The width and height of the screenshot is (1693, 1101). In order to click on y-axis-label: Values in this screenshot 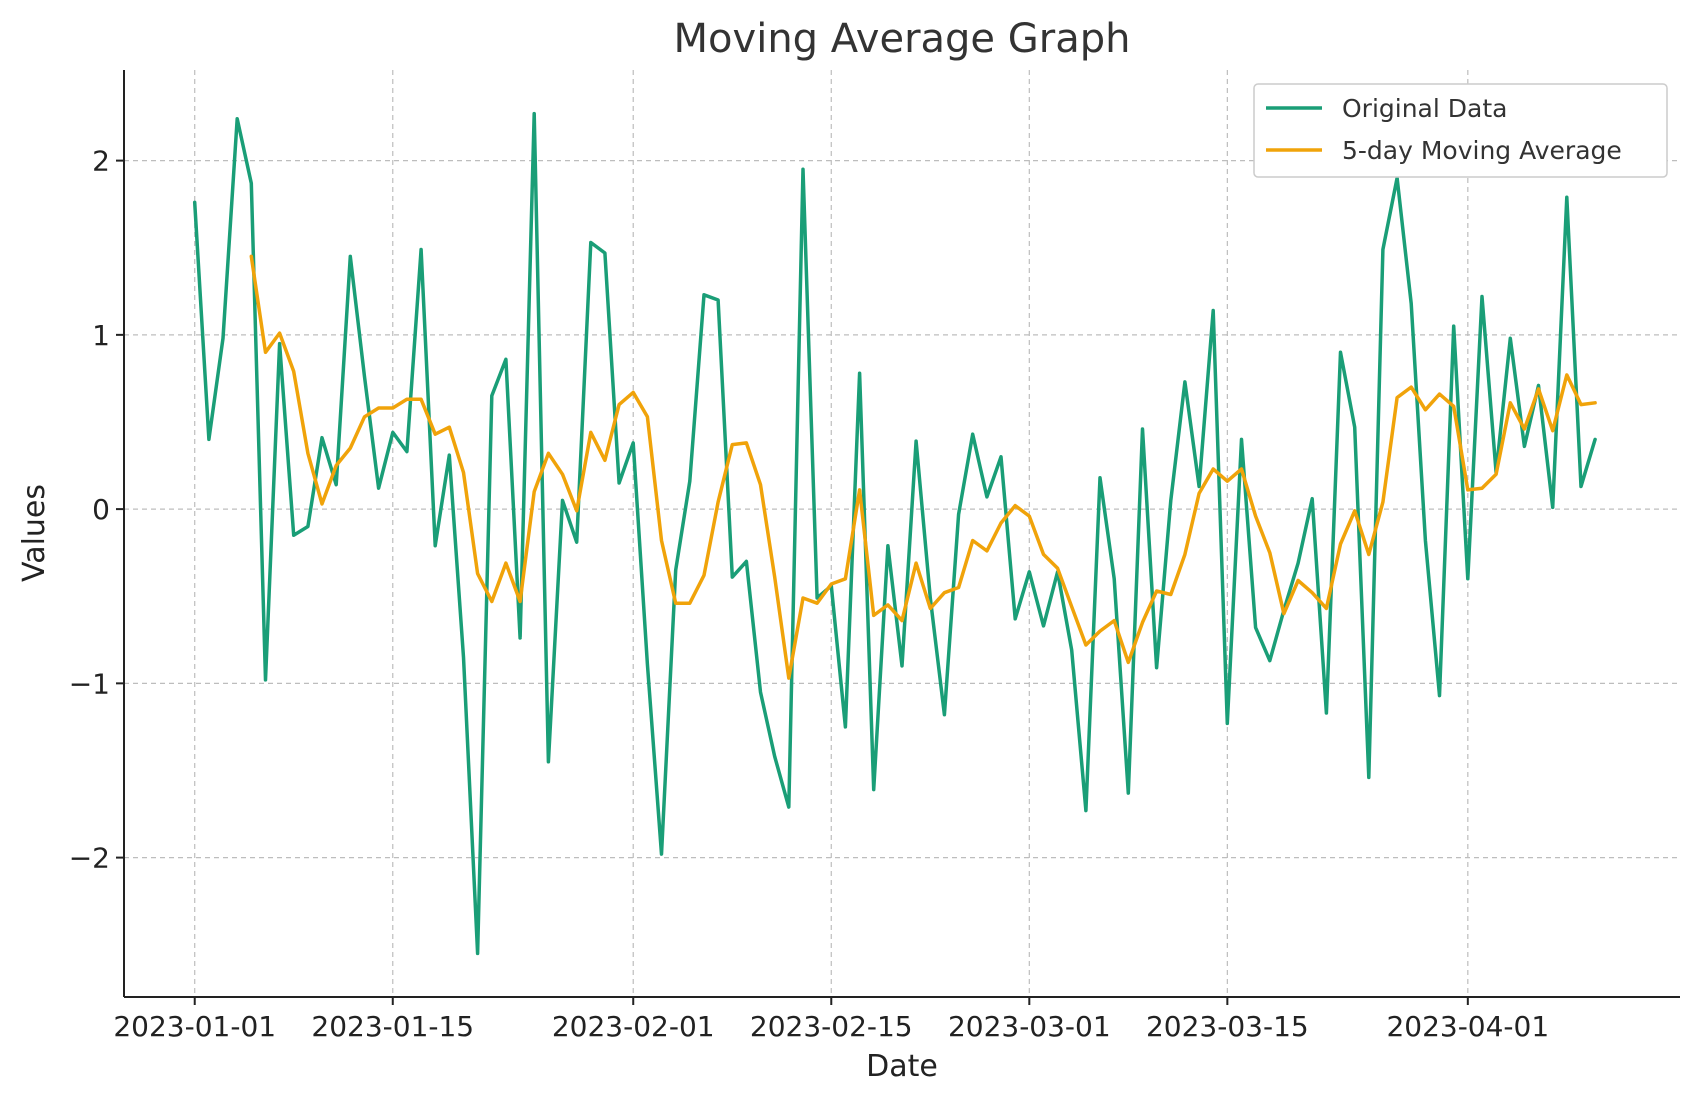, I will do `click(34, 533)`.